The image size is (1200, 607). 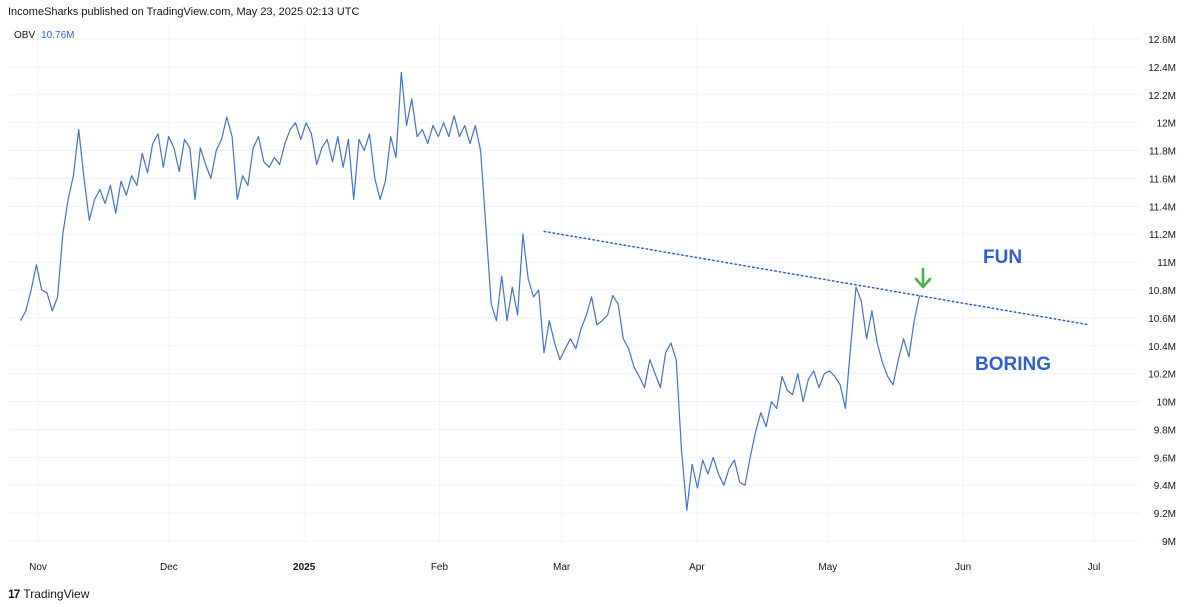 I want to click on y-tick-label: 10.2M, so click(x=1162, y=375).